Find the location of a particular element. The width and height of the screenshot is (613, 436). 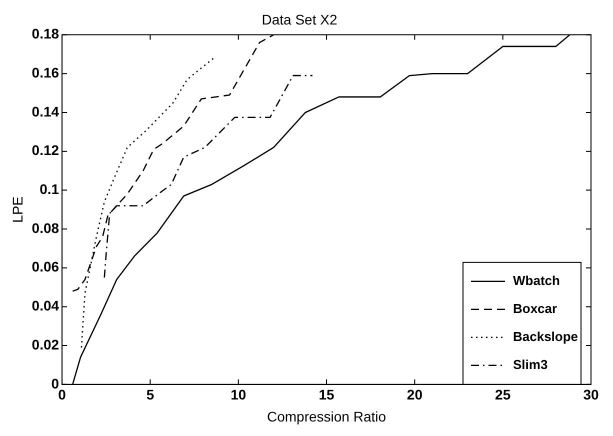

y-axis-title: LPE is located at coordinates (17, 209).